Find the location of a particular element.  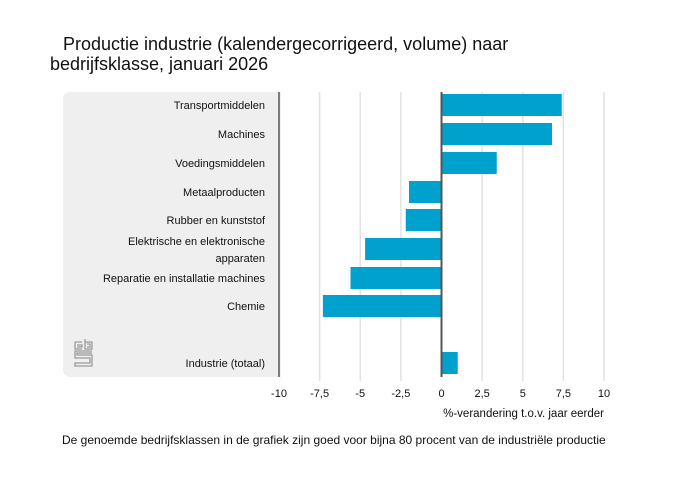

category-label-line: Transportmiddelen is located at coordinates (219, 106).